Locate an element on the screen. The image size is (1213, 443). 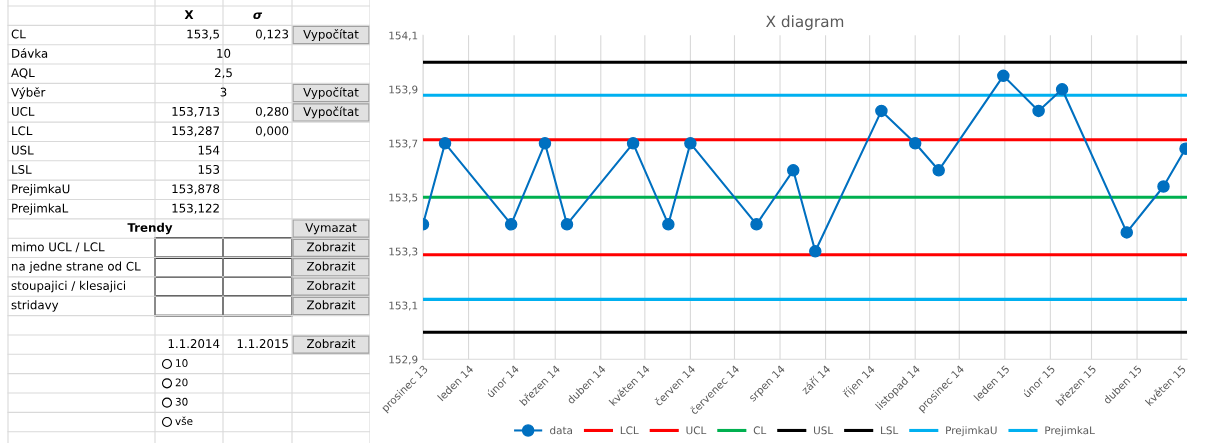
text: PrejimkaU is located at coordinates (41, 190).